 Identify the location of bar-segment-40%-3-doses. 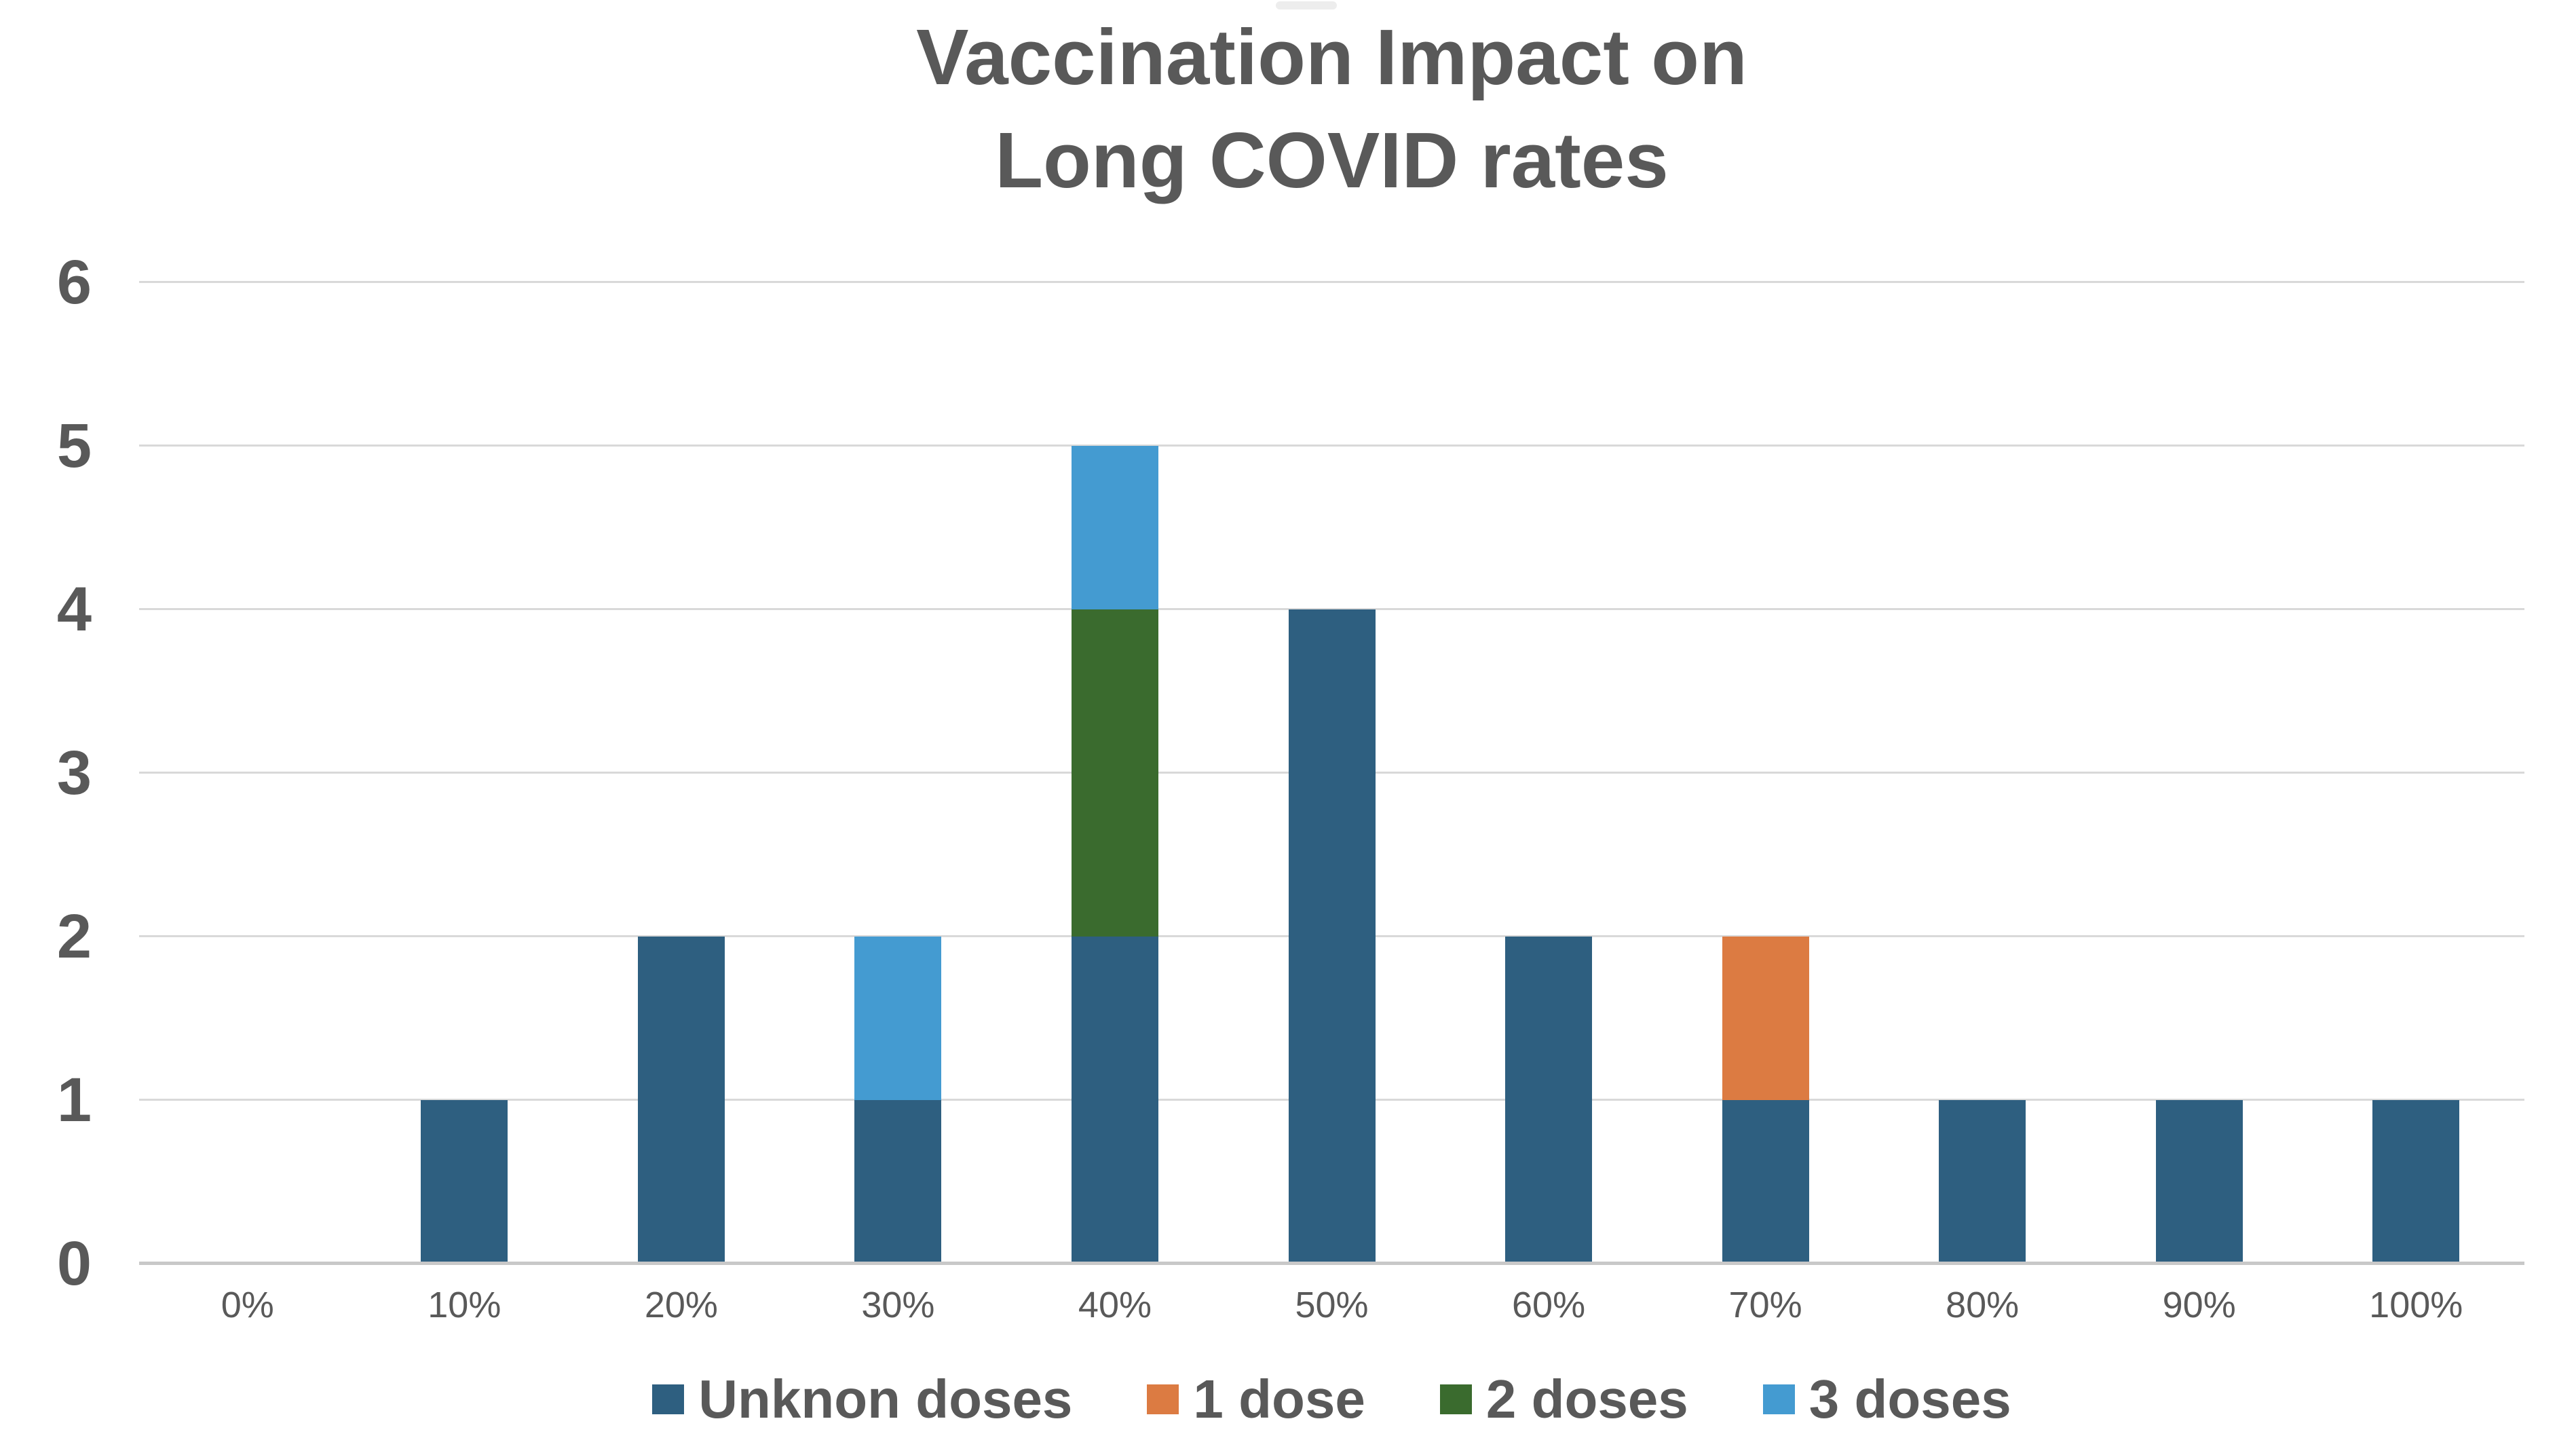
(1114, 527).